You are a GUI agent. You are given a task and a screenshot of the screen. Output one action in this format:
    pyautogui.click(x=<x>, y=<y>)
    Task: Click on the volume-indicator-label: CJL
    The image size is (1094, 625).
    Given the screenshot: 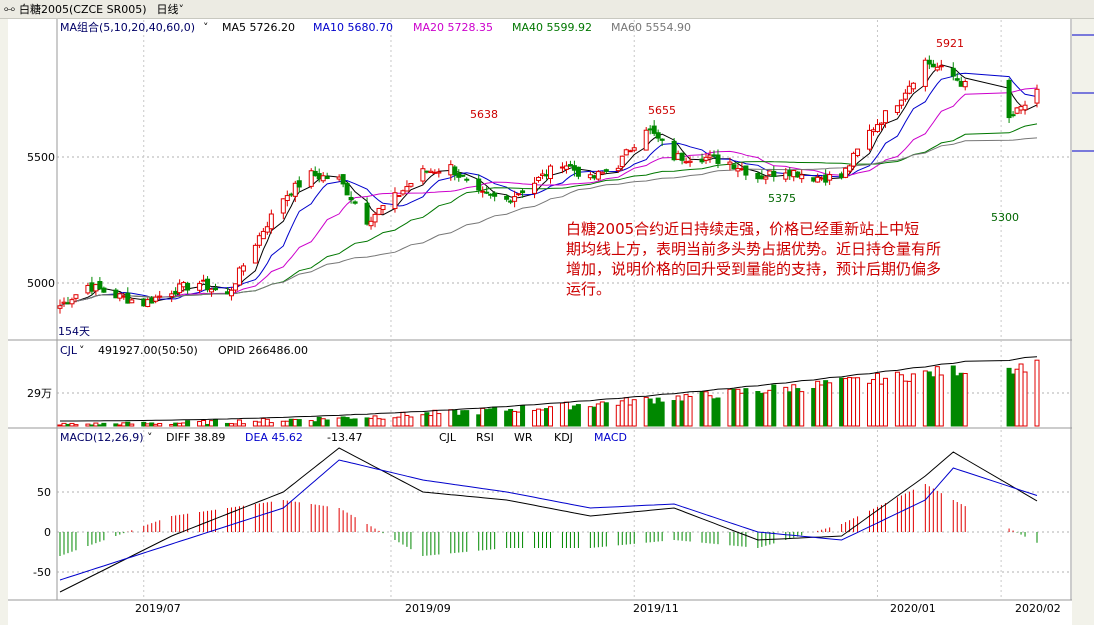 What is the action you would take?
    pyautogui.click(x=69, y=350)
    